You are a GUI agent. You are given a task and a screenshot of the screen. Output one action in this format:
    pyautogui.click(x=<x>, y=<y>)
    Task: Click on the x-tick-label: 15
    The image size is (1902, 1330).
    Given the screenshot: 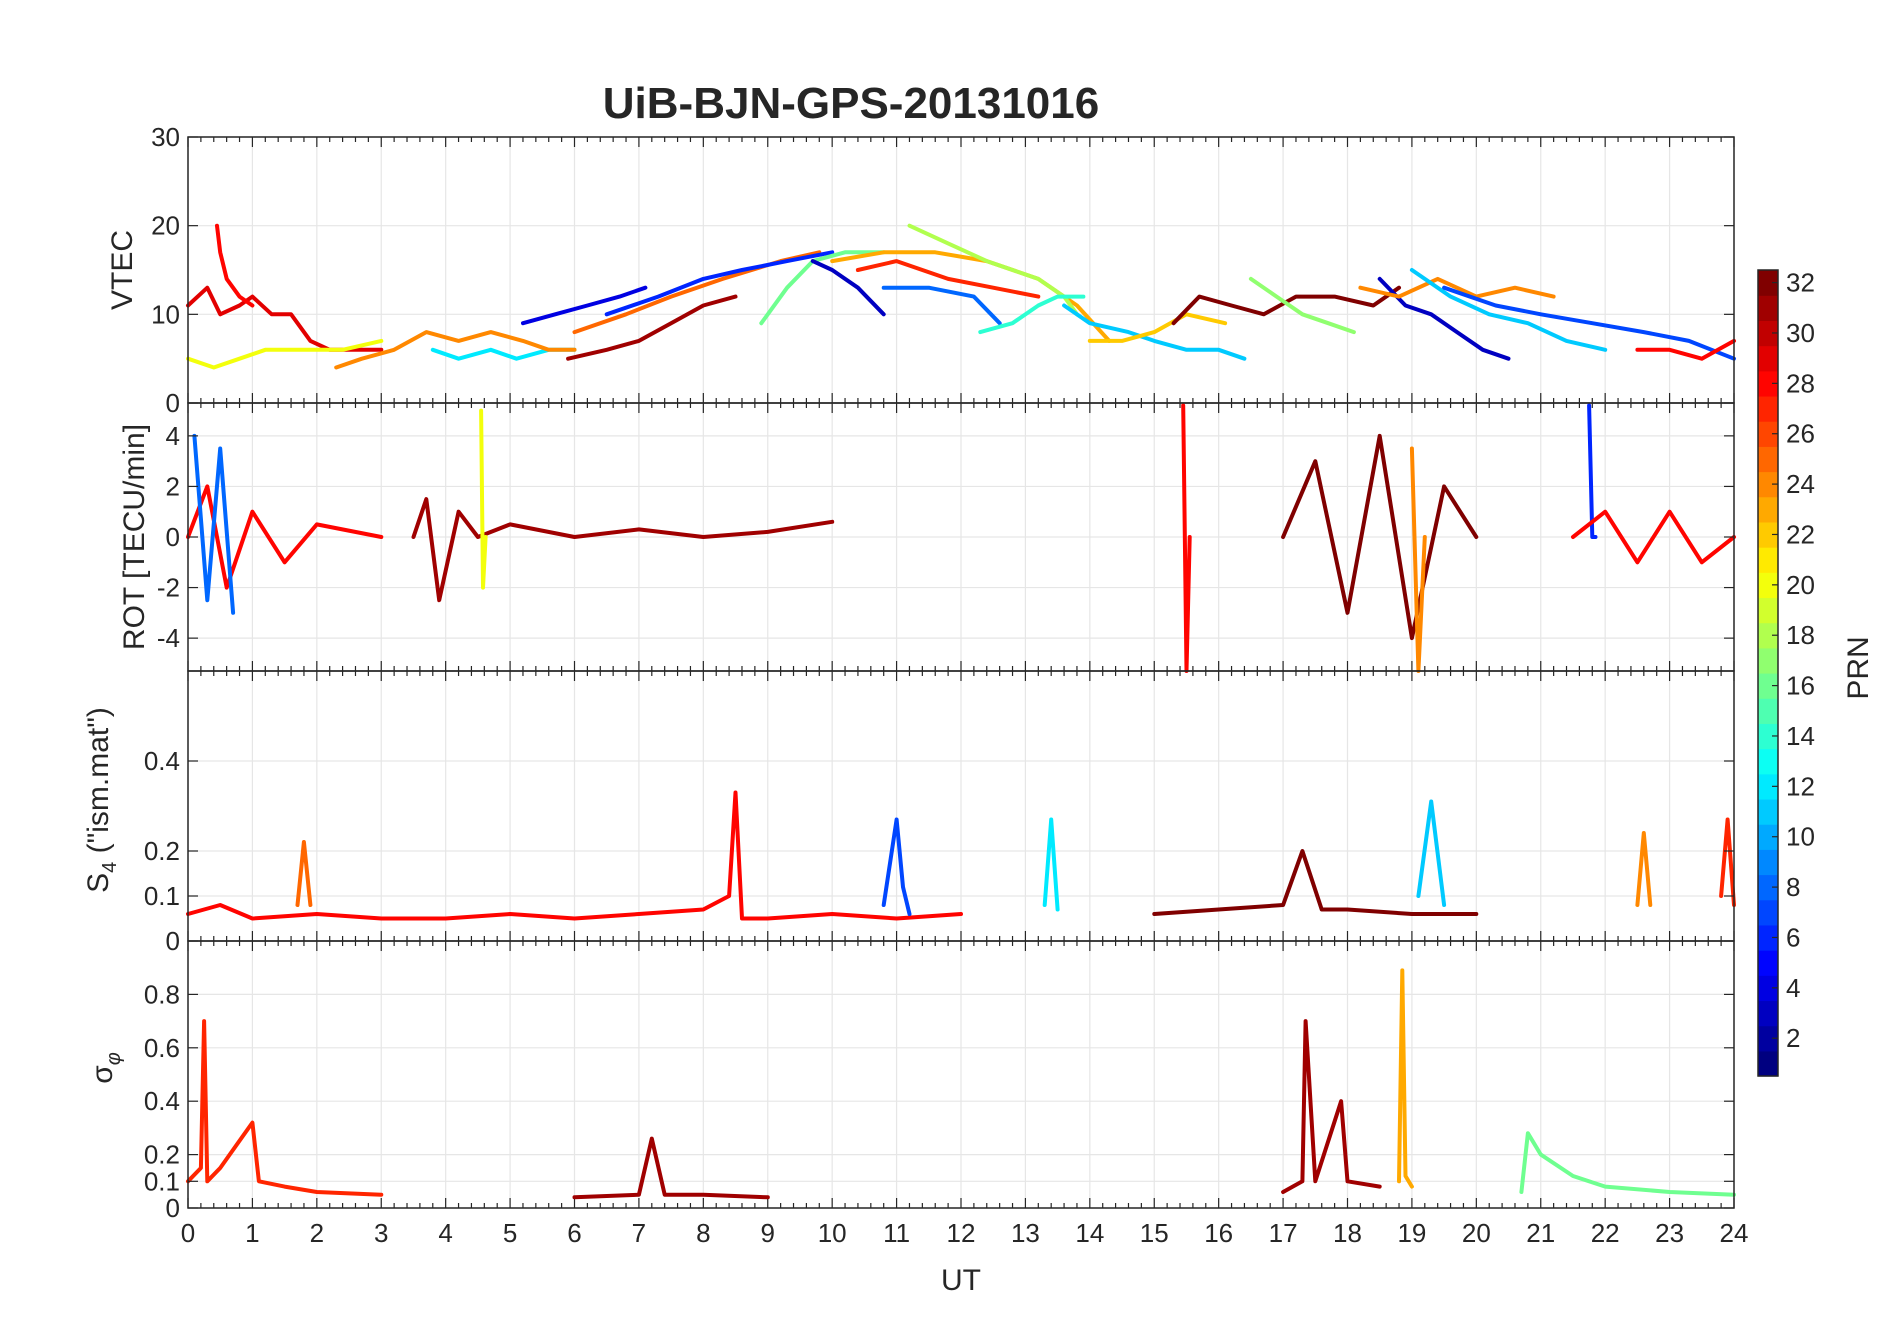 What is the action you would take?
    pyautogui.click(x=1154, y=1233)
    